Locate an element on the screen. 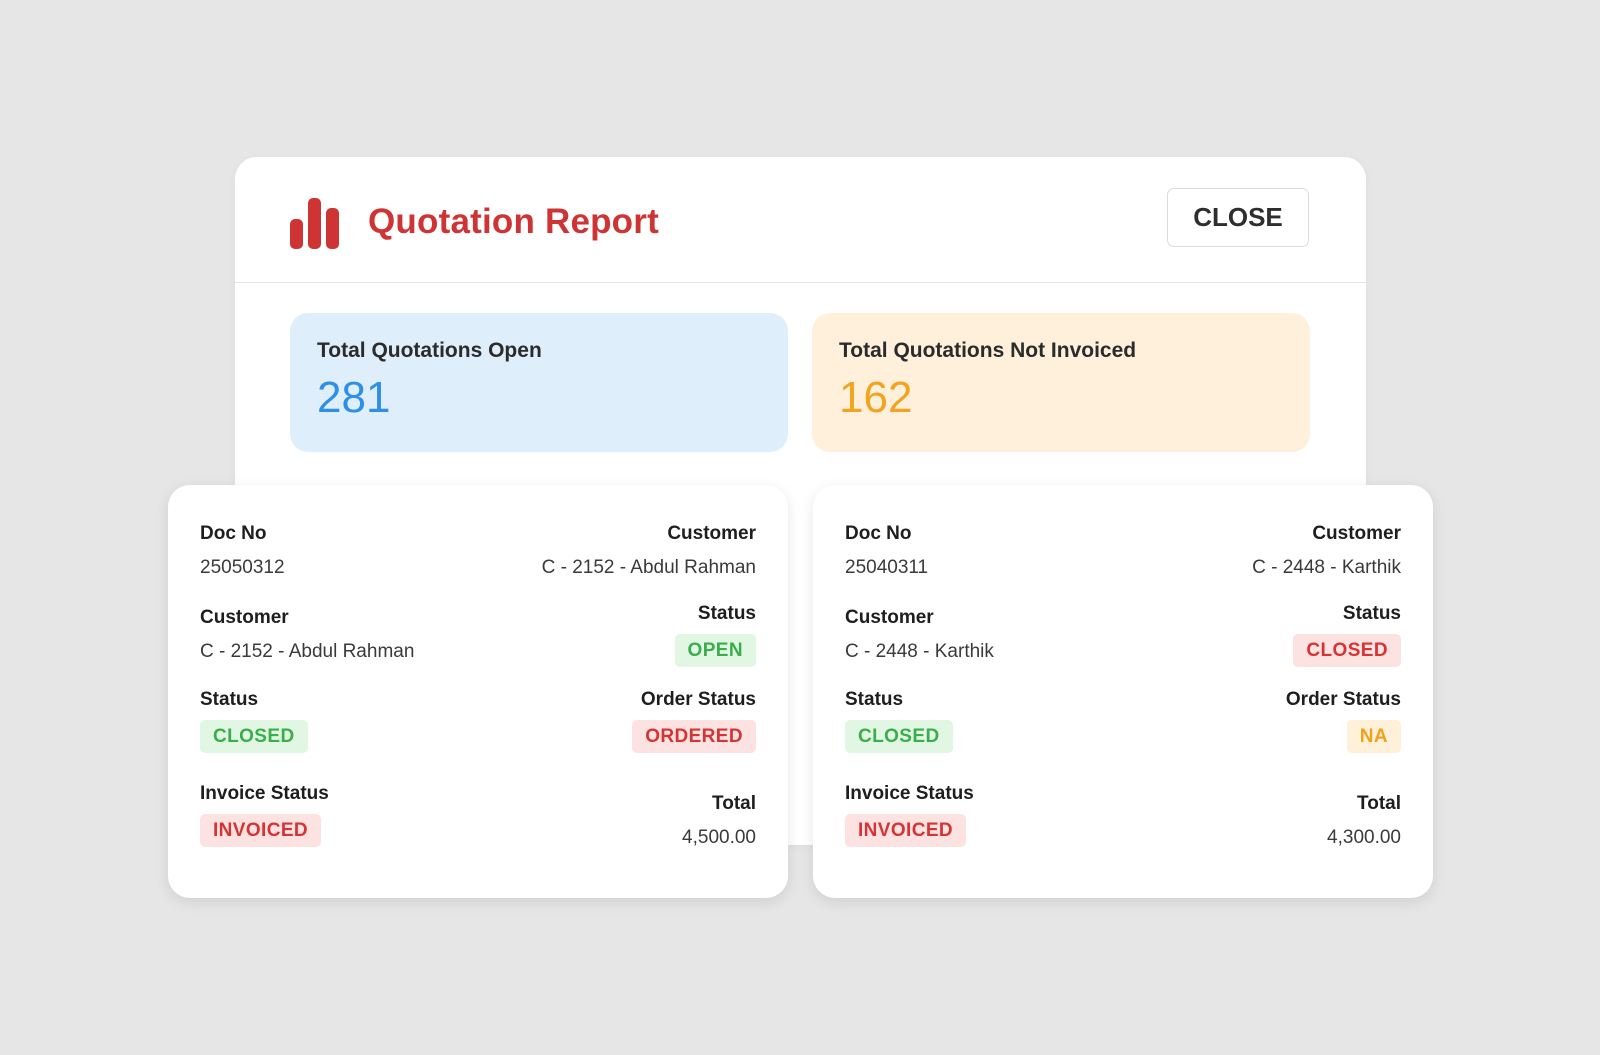  stat-value: 162 is located at coordinates (876, 397).